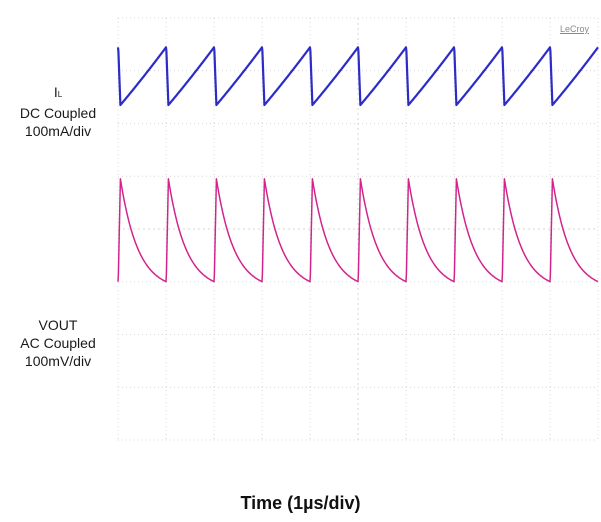 The width and height of the screenshot is (601, 522). I want to click on channel-1-name-main: I, so click(55, 92).